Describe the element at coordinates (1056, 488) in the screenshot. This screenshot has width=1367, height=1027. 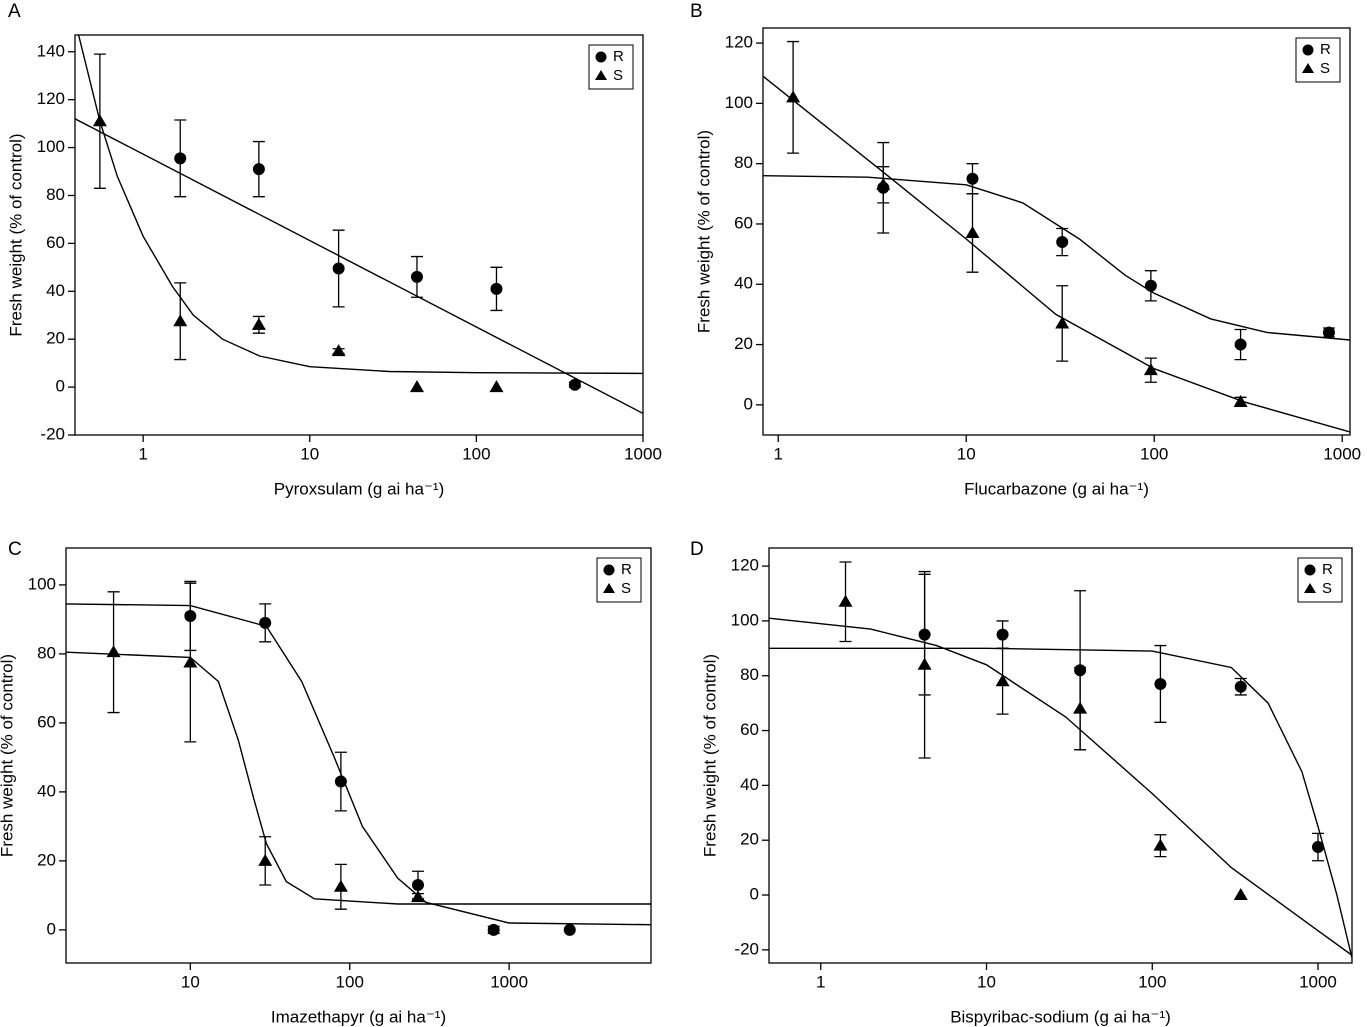
I see `x-axis-label: Flucarbazone (g ai ha⁻¹)` at that location.